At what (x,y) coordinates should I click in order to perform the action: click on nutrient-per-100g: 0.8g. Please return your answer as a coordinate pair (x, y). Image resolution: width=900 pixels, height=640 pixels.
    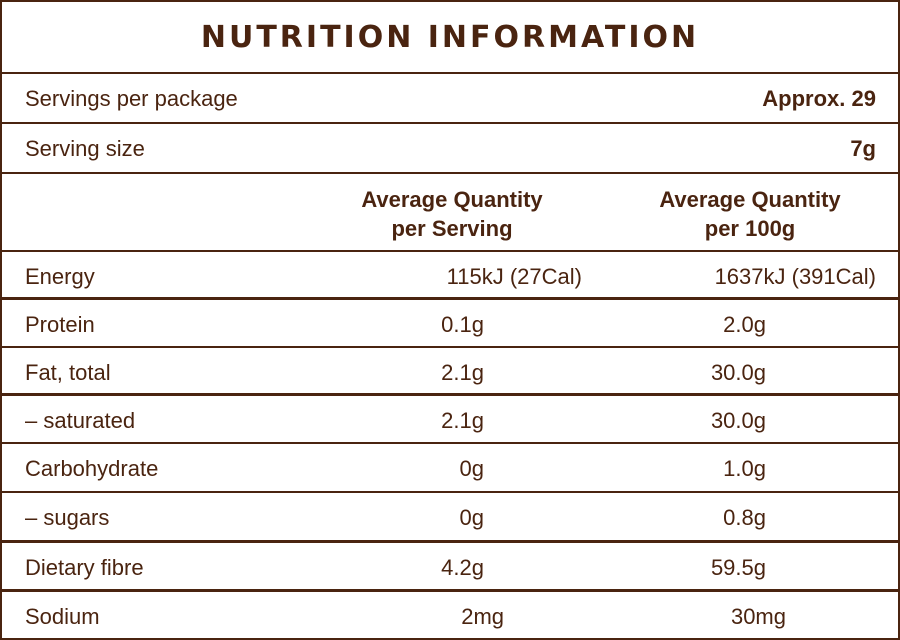
    Looking at the image, I should click on (744, 517).